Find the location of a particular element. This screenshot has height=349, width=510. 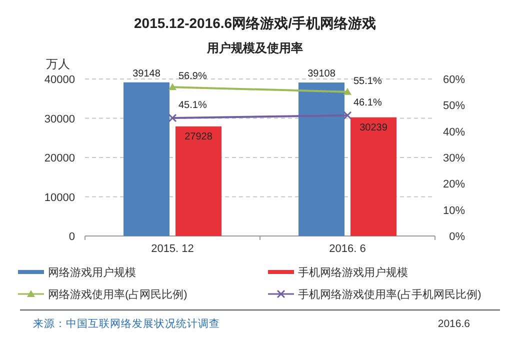

y2-tick-label: 20% is located at coordinates (454, 184).